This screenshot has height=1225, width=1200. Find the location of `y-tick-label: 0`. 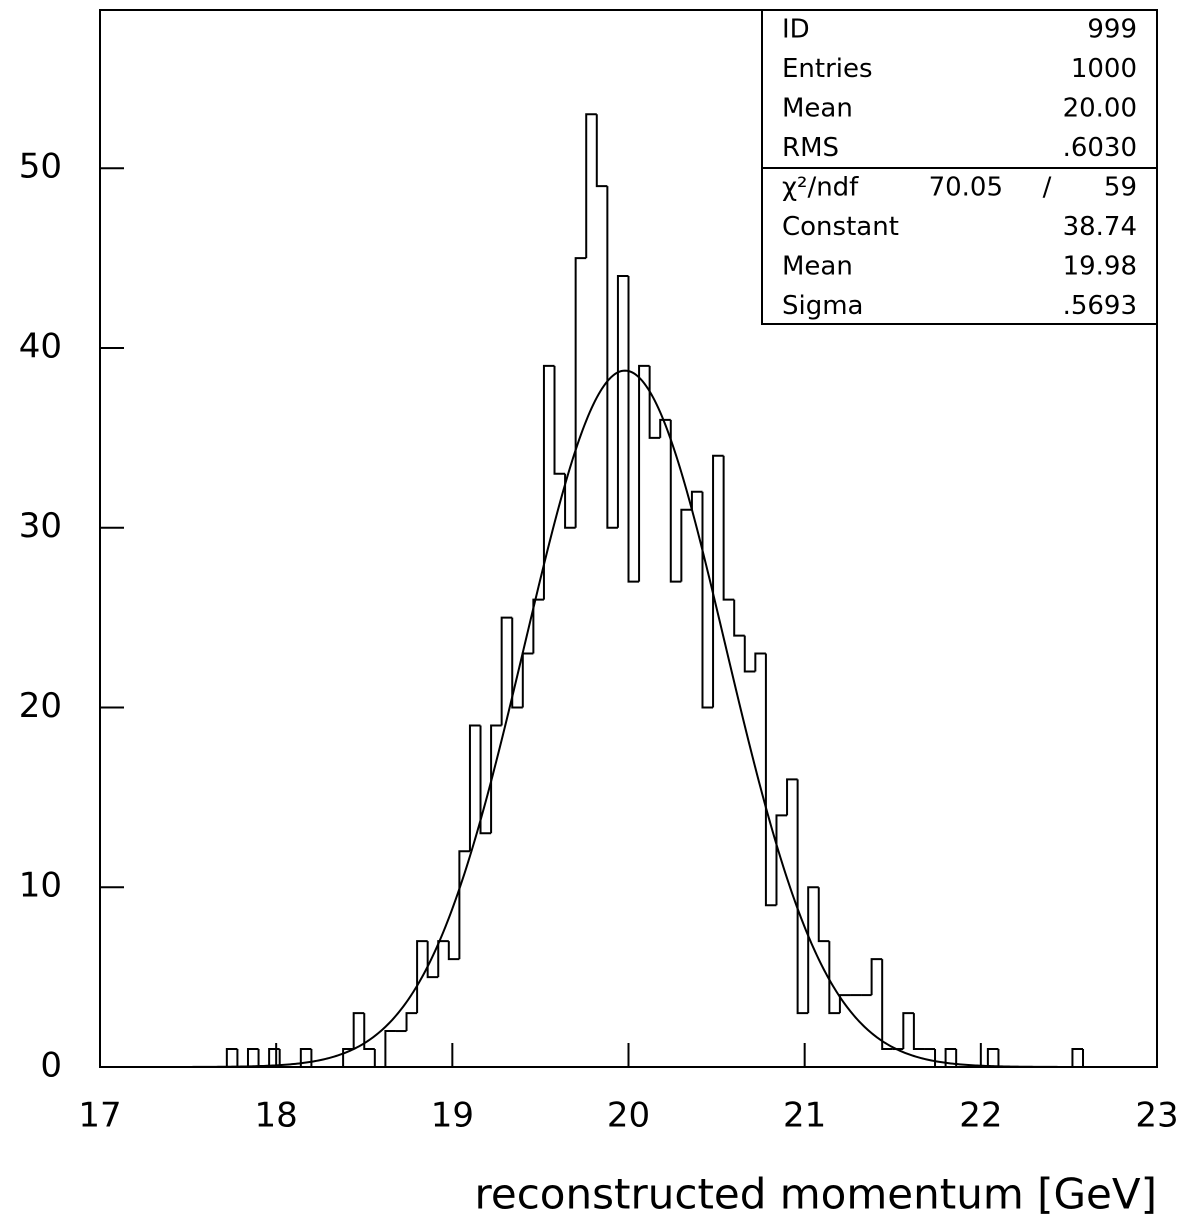

y-tick-label: 0 is located at coordinates (51, 1066).